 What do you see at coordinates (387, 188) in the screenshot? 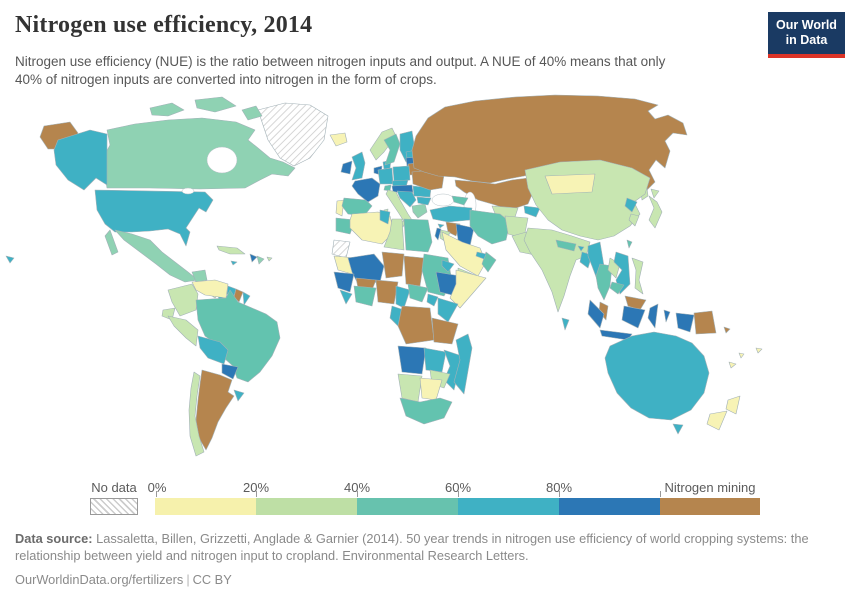
I see `country-switzerland` at bounding box center [387, 188].